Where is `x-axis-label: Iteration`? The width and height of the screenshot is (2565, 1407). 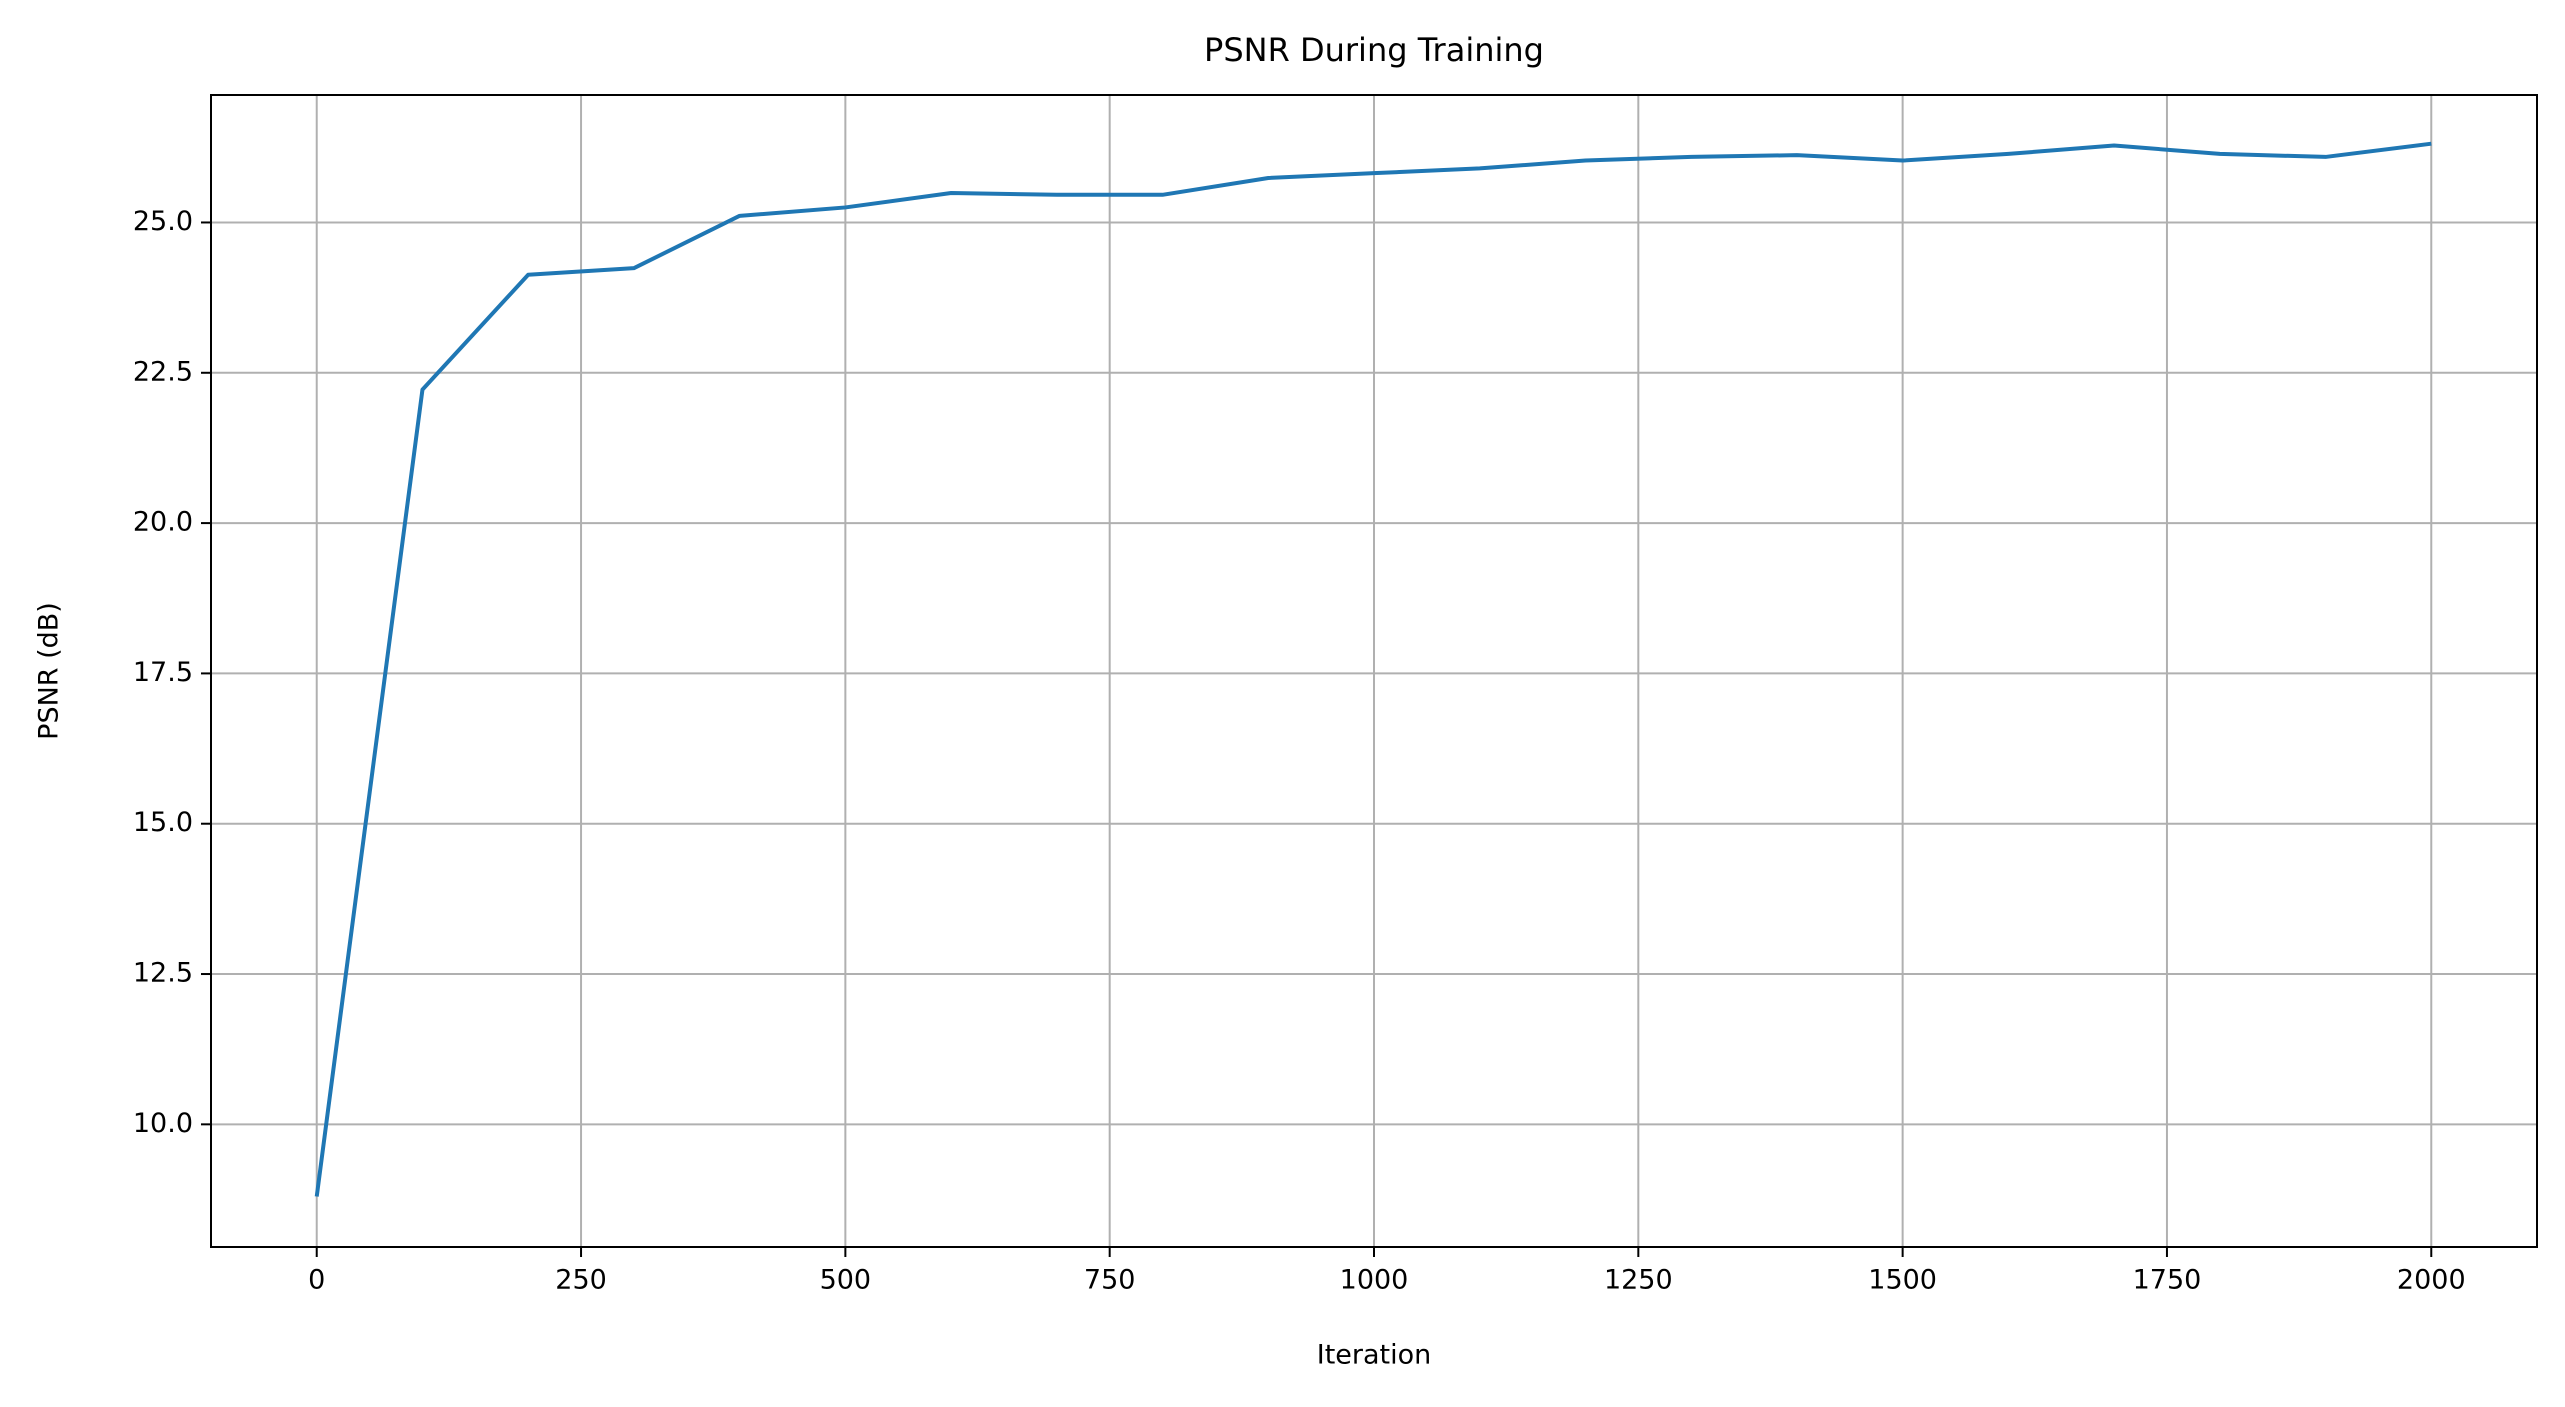
x-axis-label: Iteration is located at coordinates (1374, 1355).